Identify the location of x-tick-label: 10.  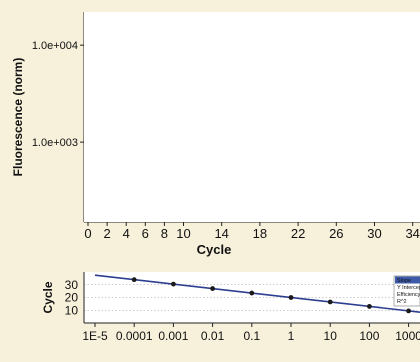
(183, 233).